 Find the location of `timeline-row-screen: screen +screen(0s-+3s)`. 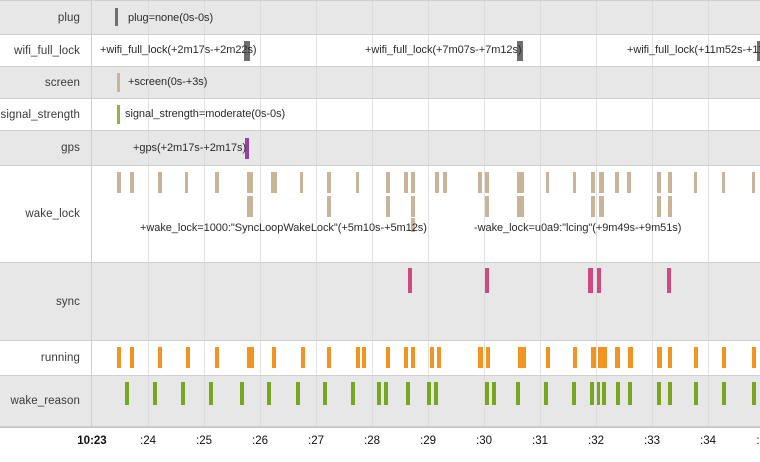

timeline-row-screen: screen +screen(0s-+3s) is located at coordinates (380, 83).